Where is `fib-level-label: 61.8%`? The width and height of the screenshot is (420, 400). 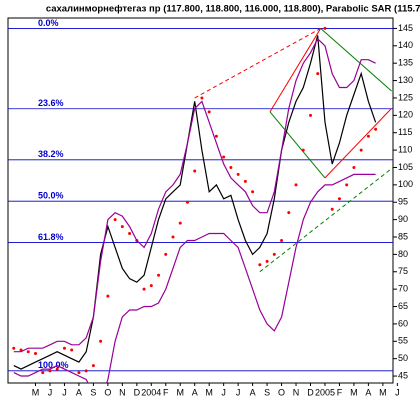
fib-level-label: 61.8% is located at coordinates (51, 237).